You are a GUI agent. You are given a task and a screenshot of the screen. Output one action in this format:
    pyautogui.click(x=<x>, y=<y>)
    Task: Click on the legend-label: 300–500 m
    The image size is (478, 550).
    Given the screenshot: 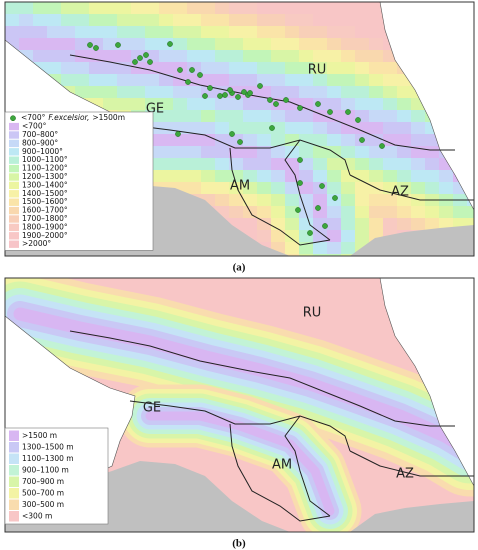 What is the action you would take?
    pyautogui.click(x=43, y=504)
    